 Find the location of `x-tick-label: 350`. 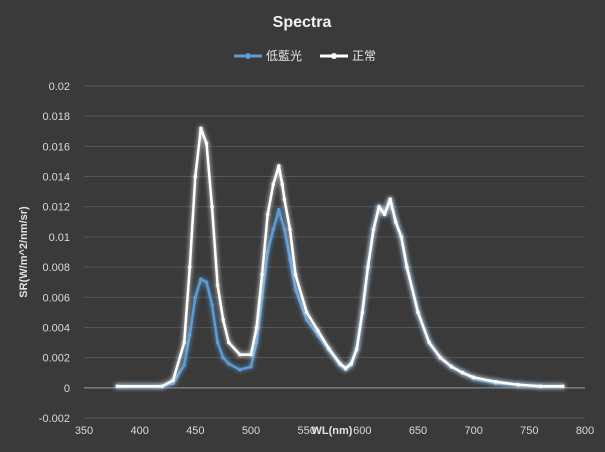

x-tick-label: 350 is located at coordinates (84, 431).